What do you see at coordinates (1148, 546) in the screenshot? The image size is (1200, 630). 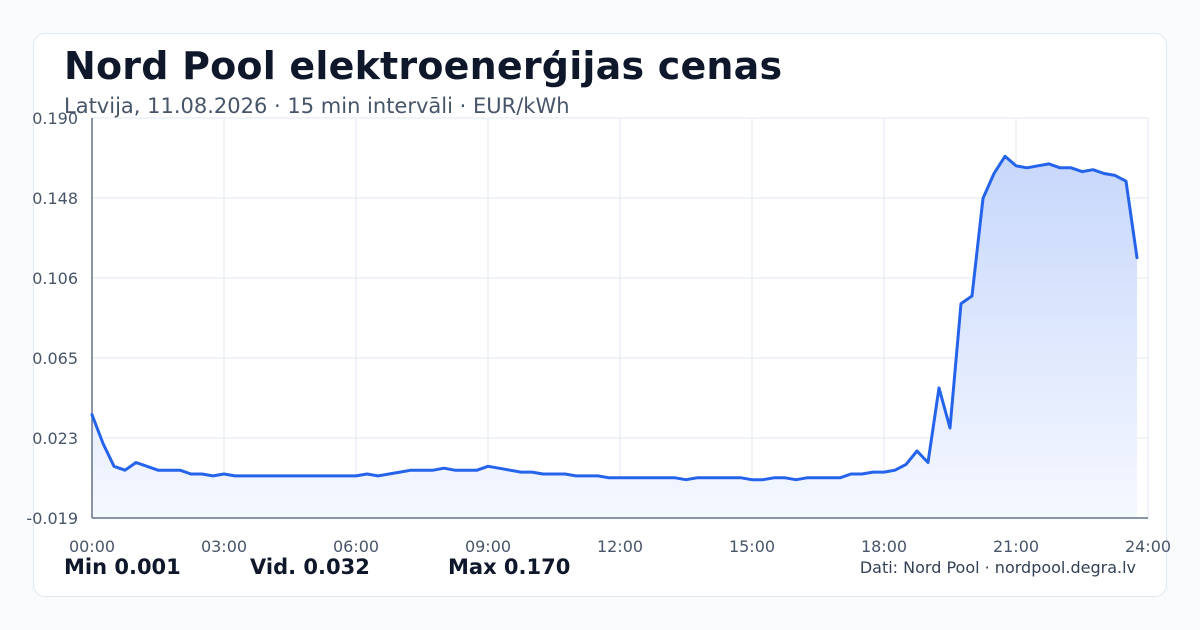 I see `x-tick-label: 24:00` at bounding box center [1148, 546].